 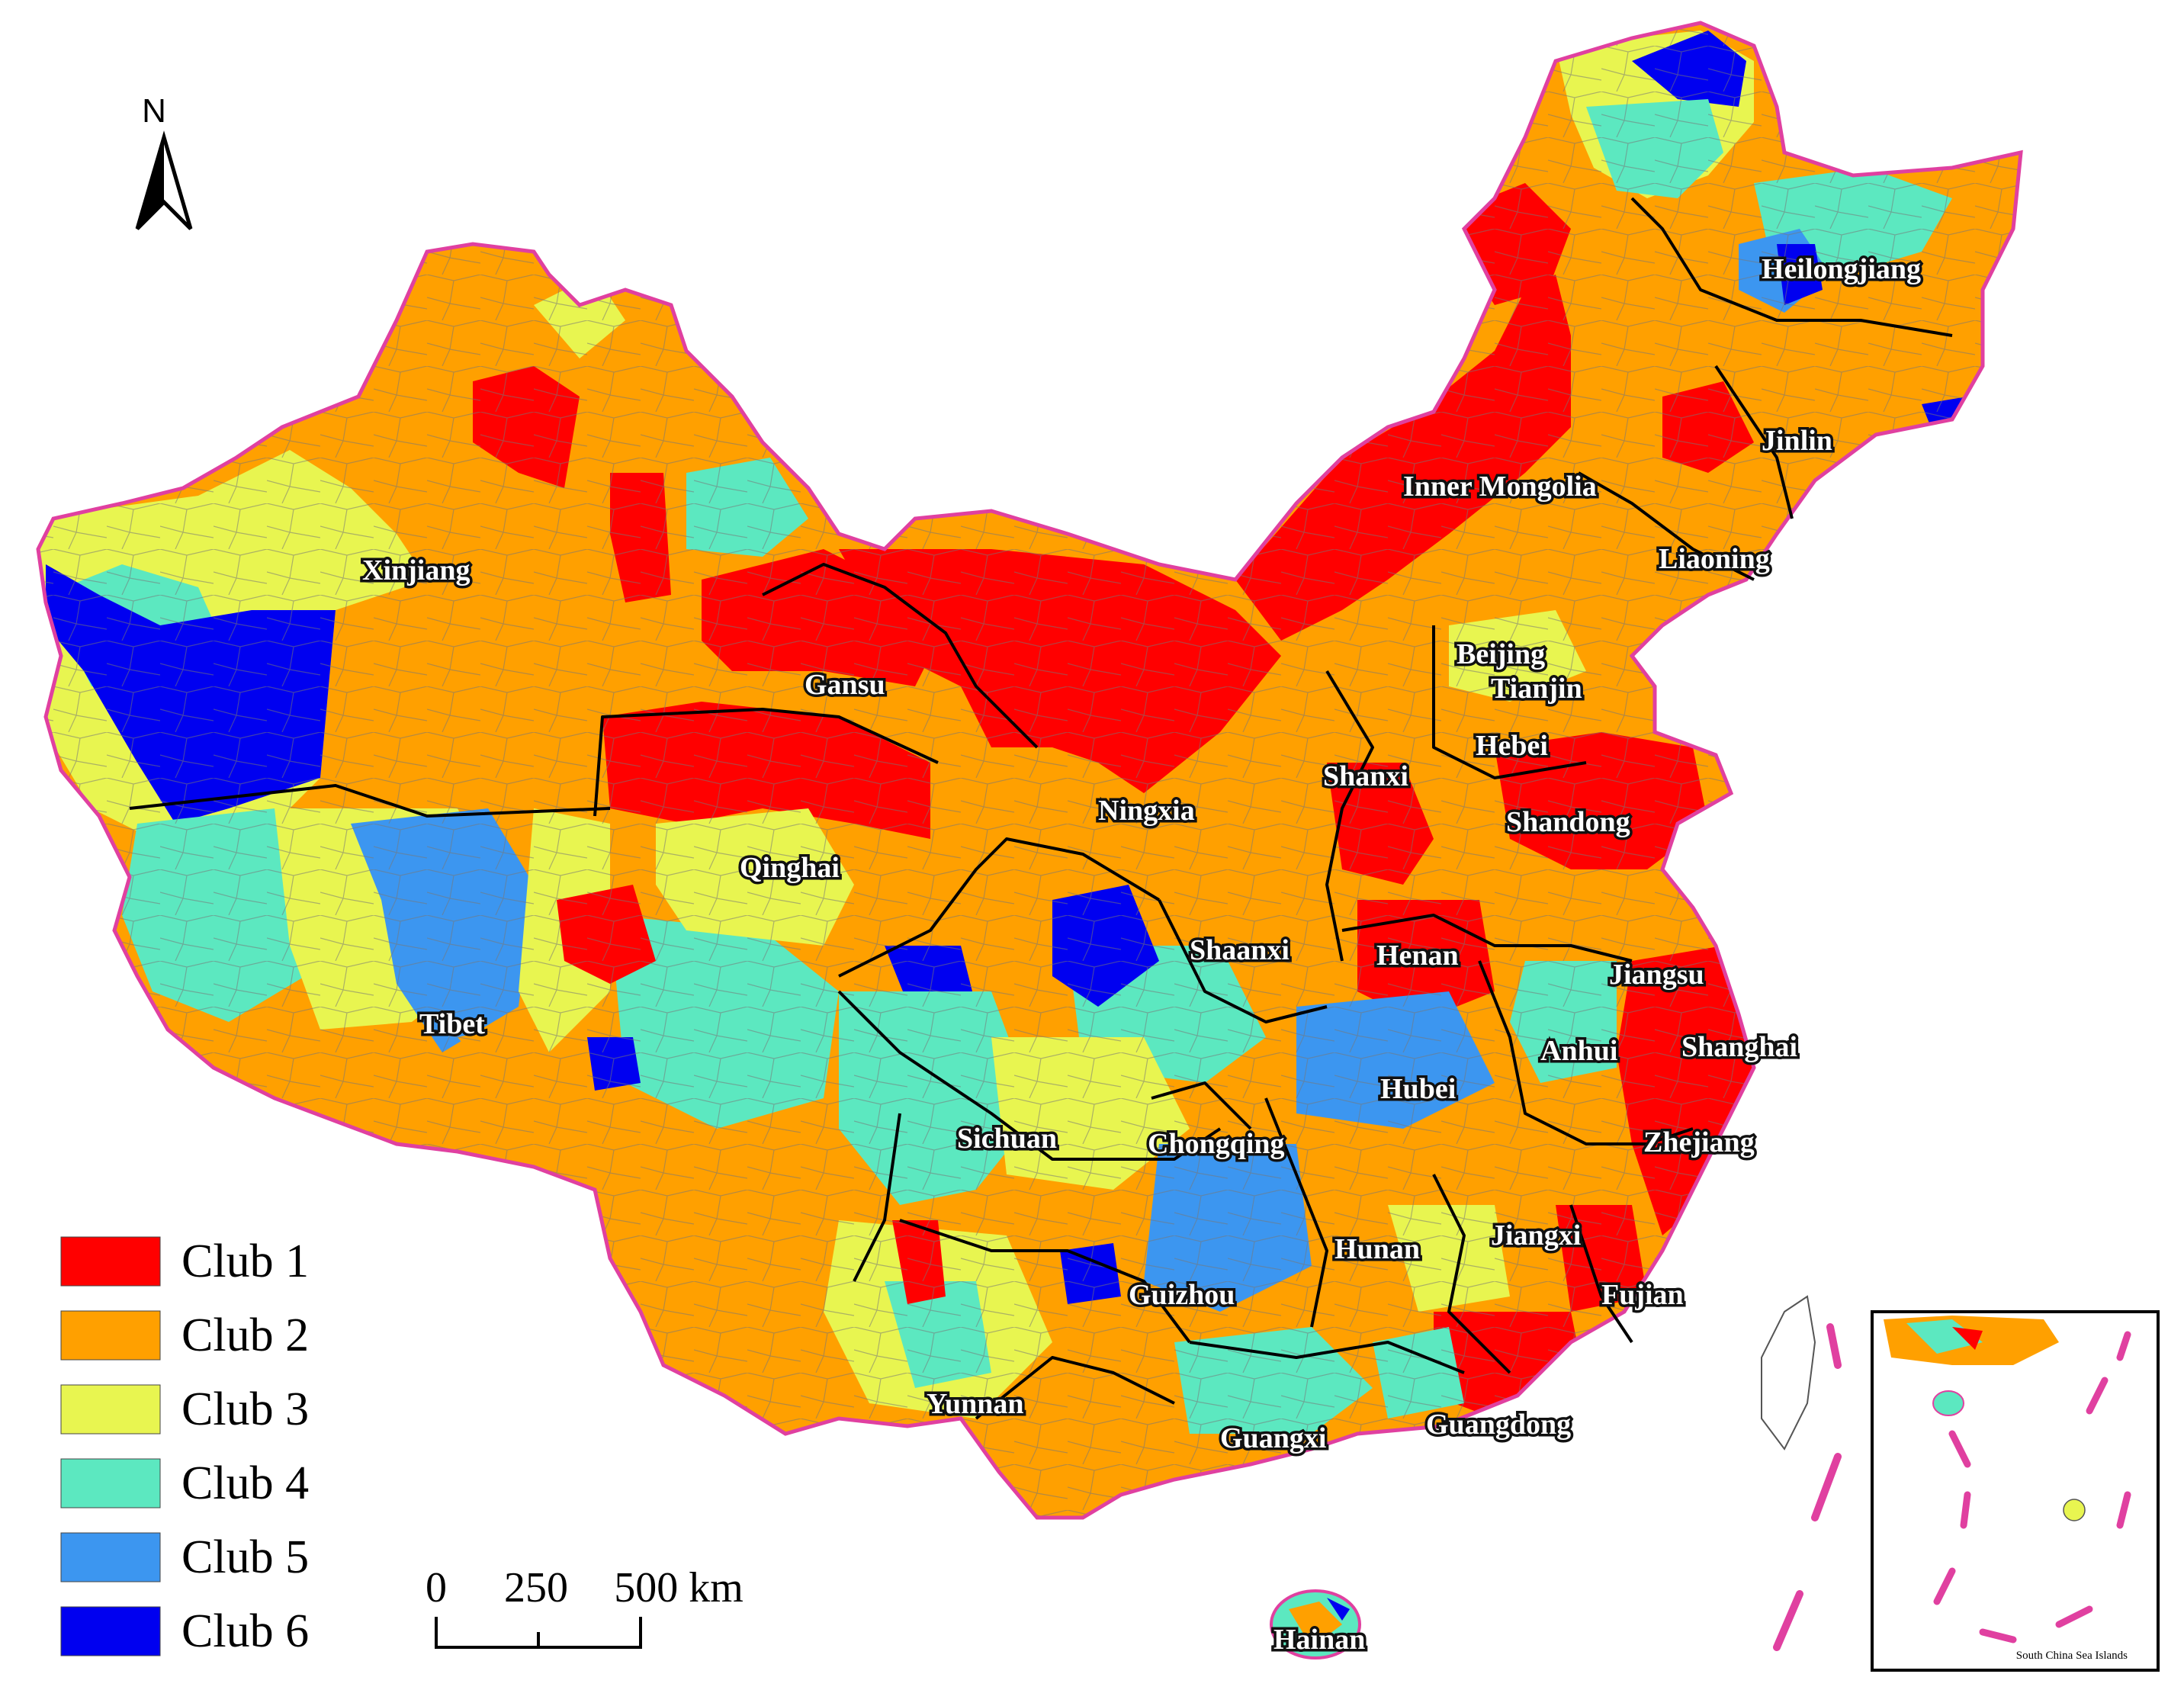 I want to click on scale-tick-250: 250, so click(x=536, y=1587).